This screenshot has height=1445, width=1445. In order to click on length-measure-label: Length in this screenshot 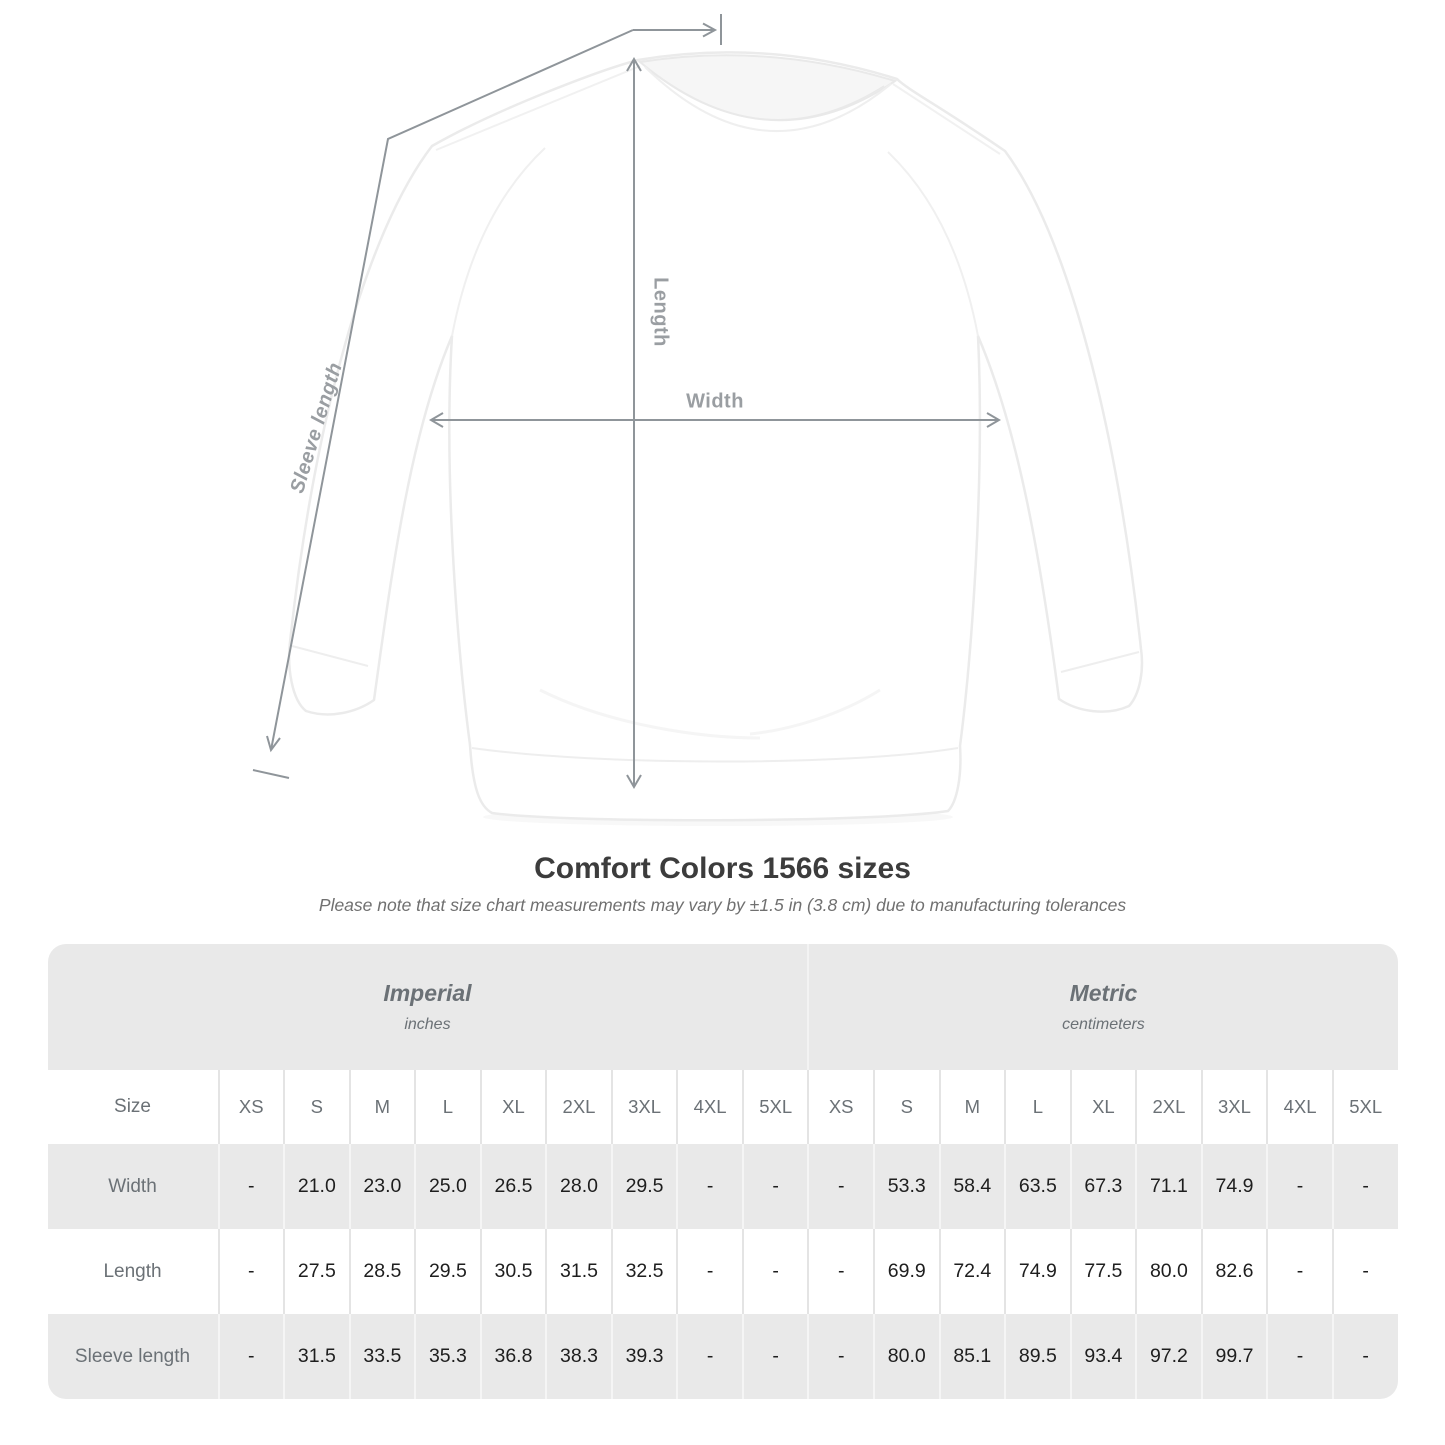, I will do `click(660, 312)`.